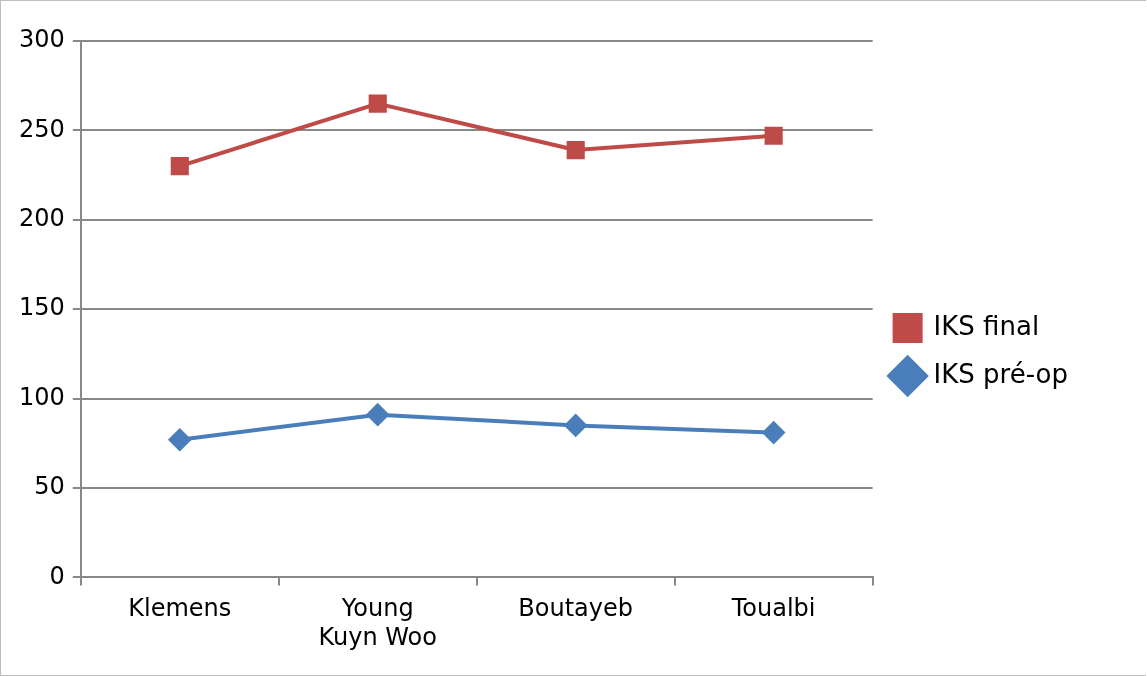 The image size is (1147, 676). I want to click on y-tick-label: 50, so click(49, 486).